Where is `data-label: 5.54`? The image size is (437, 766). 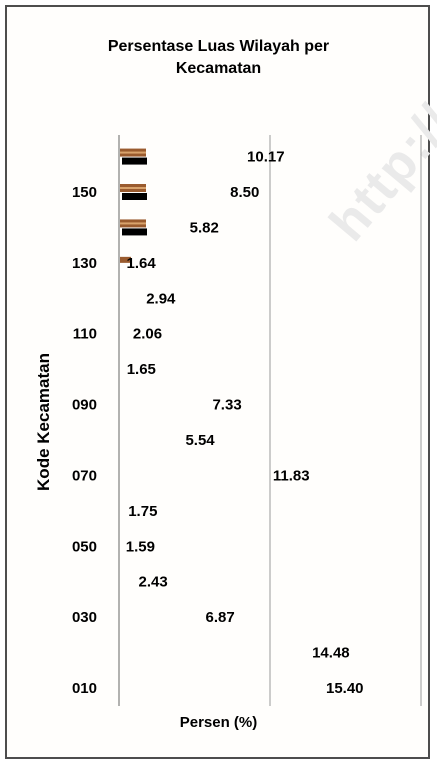
data-label: 5.54 is located at coordinates (200, 440).